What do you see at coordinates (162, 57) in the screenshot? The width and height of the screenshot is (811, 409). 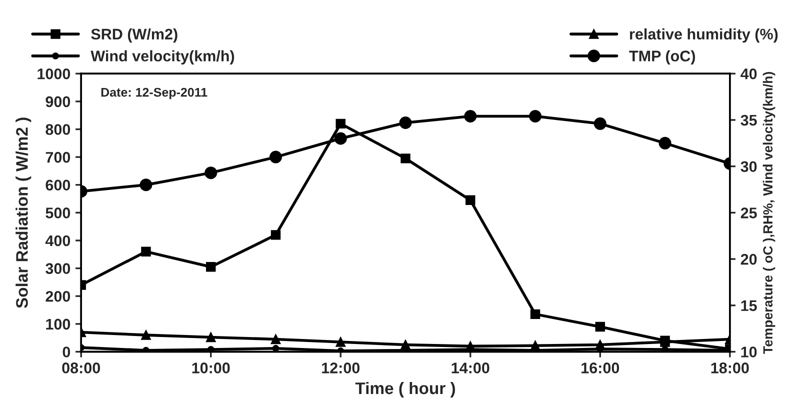 I see `legend-label: Wind velocity(km/h)` at bounding box center [162, 57].